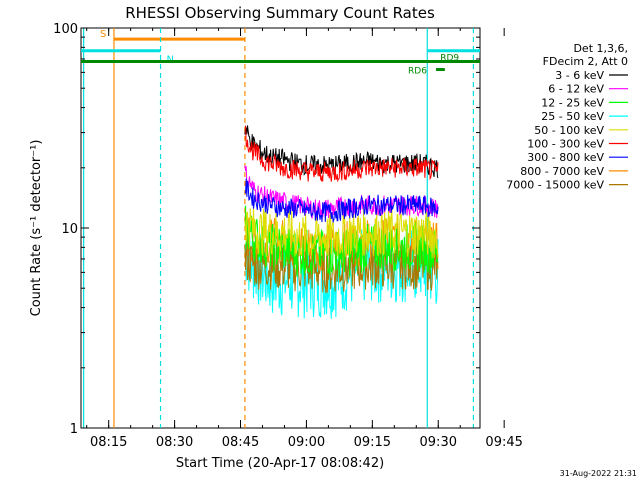 This screenshot has height=480, width=640. What do you see at coordinates (174, 442) in the screenshot?
I see `x-tick-label: 08:30` at bounding box center [174, 442].